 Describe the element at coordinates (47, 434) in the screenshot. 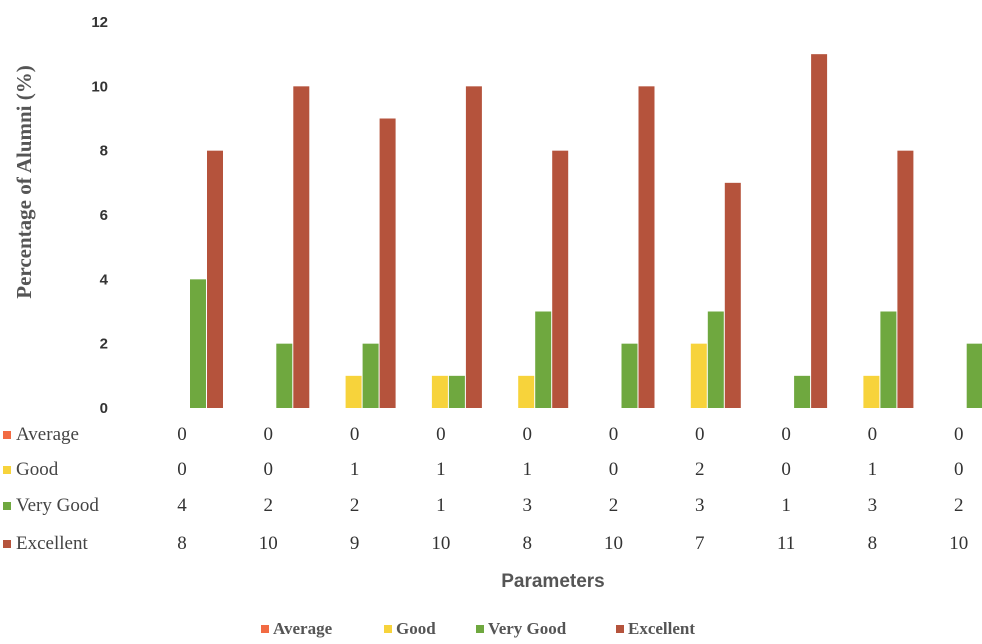

I see `table-row-label: Average` at that location.